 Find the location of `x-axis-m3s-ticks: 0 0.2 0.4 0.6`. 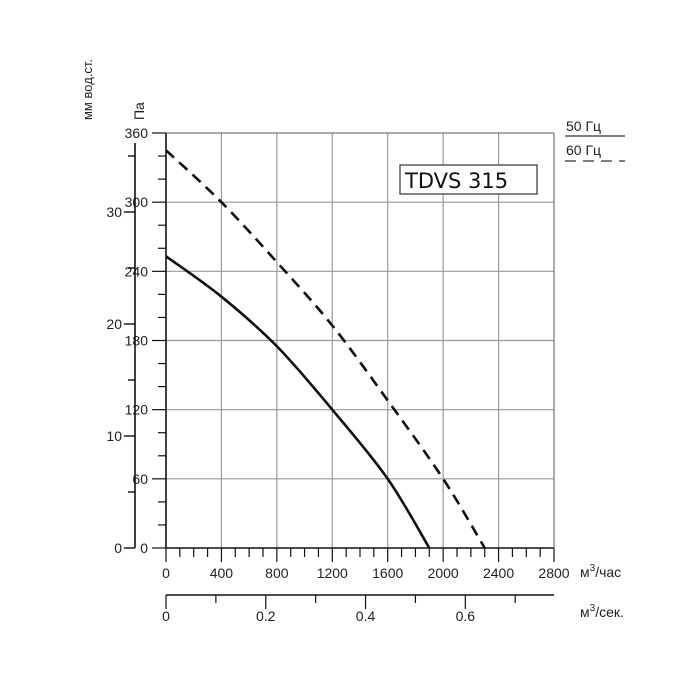

x-axis-m3s-ticks: 0 0.2 0.4 0.6 is located at coordinates (339, 609).